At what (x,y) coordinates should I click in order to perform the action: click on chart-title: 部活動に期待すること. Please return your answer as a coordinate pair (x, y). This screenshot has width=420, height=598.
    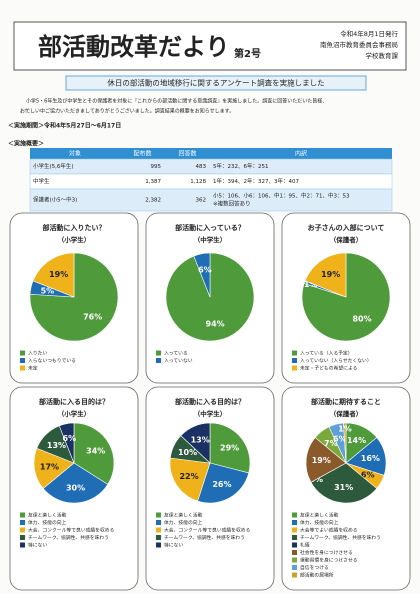
    Looking at the image, I should click on (346, 401).